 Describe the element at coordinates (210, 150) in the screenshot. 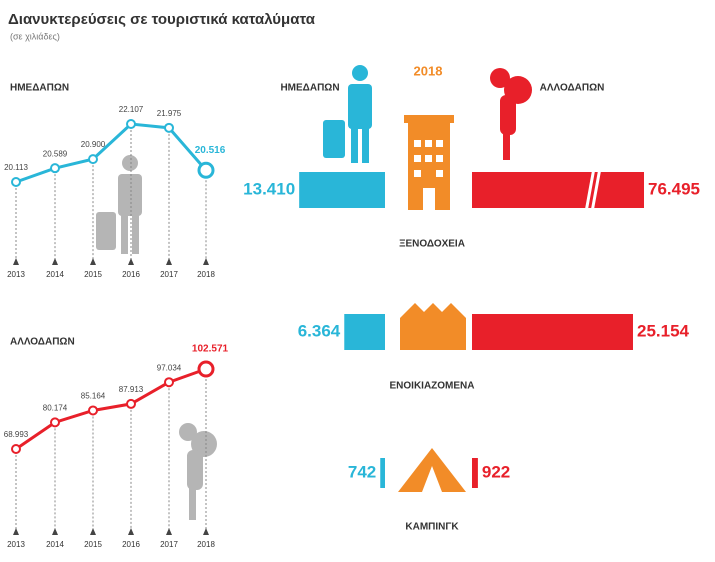

I see `data-label: 20.516` at that location.